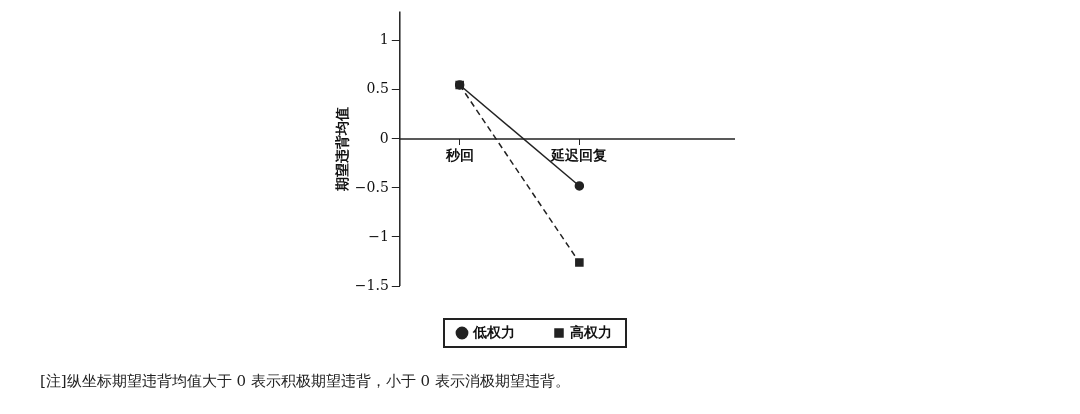  I want to click on y-tick-label: 0.5, so click(377, 88).